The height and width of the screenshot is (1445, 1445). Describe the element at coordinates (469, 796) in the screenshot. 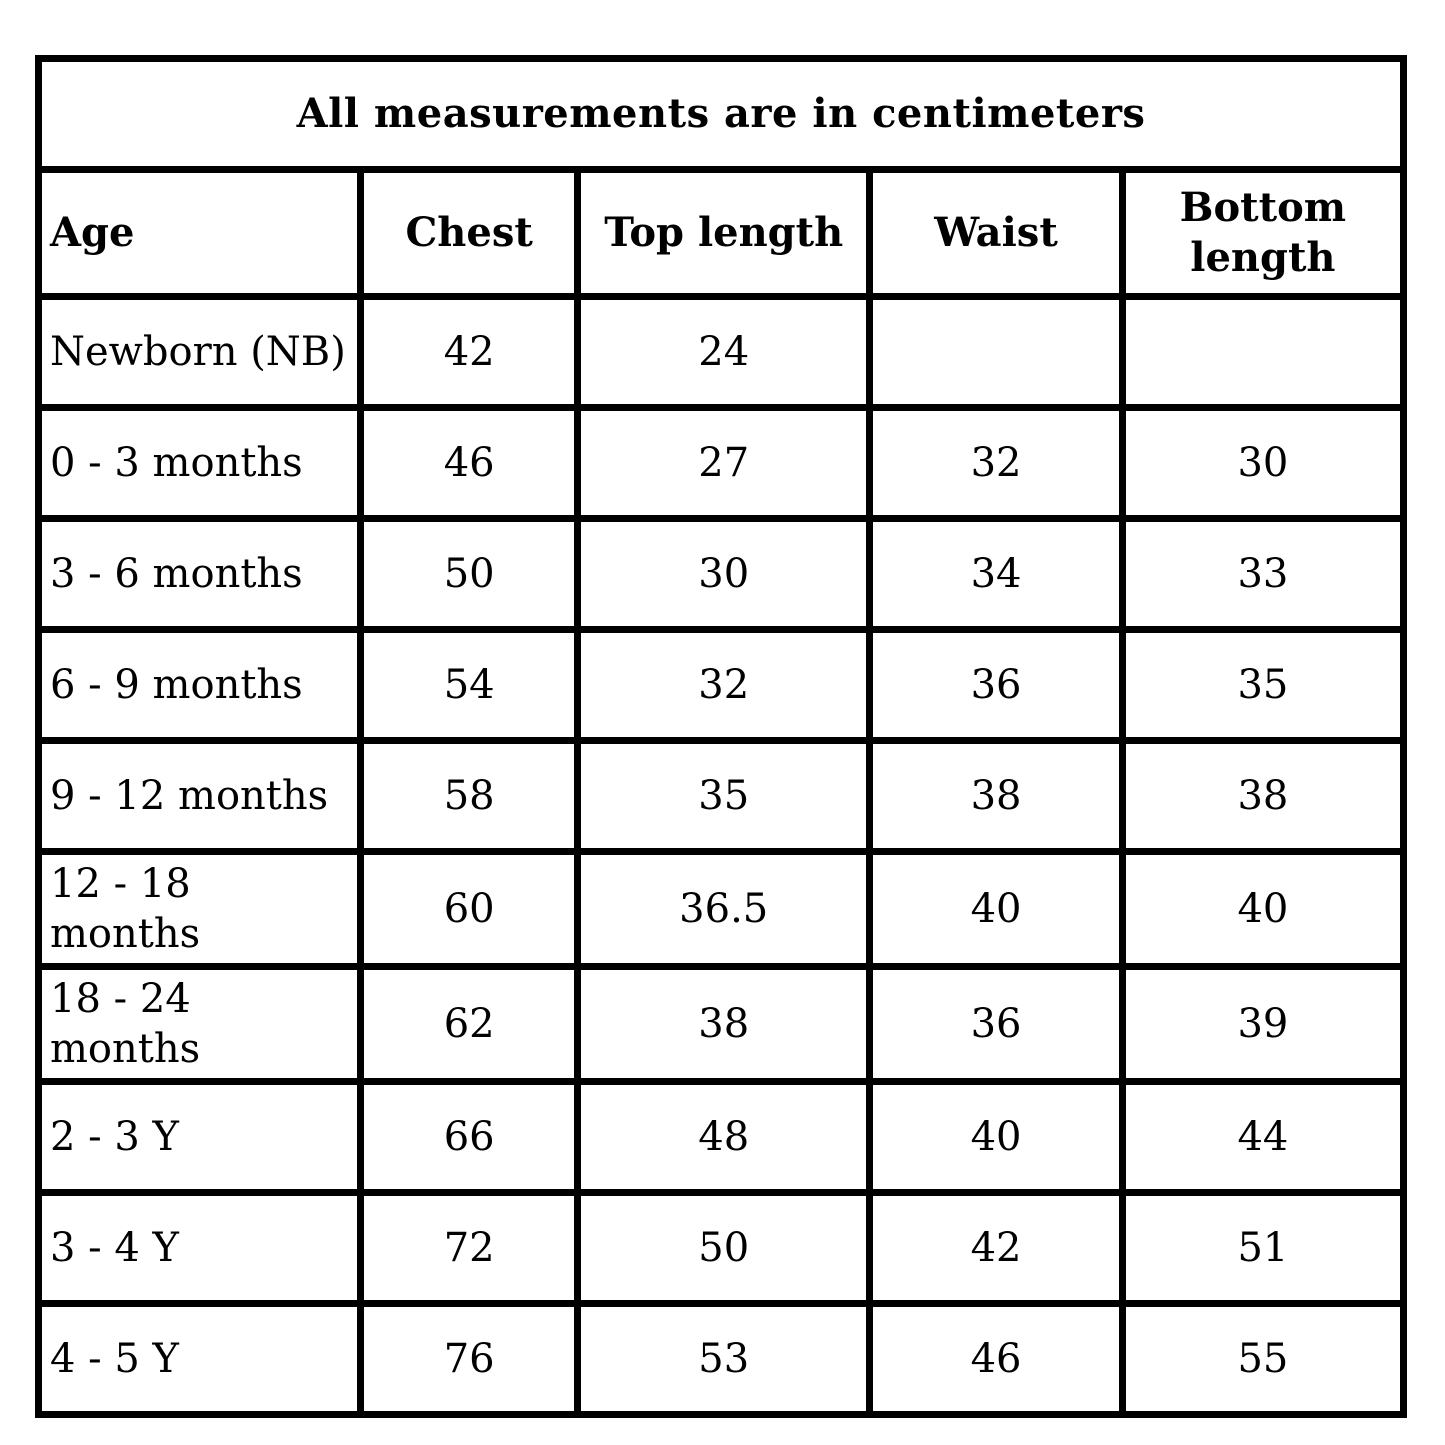

I see `chest-cell: 58` at that location.